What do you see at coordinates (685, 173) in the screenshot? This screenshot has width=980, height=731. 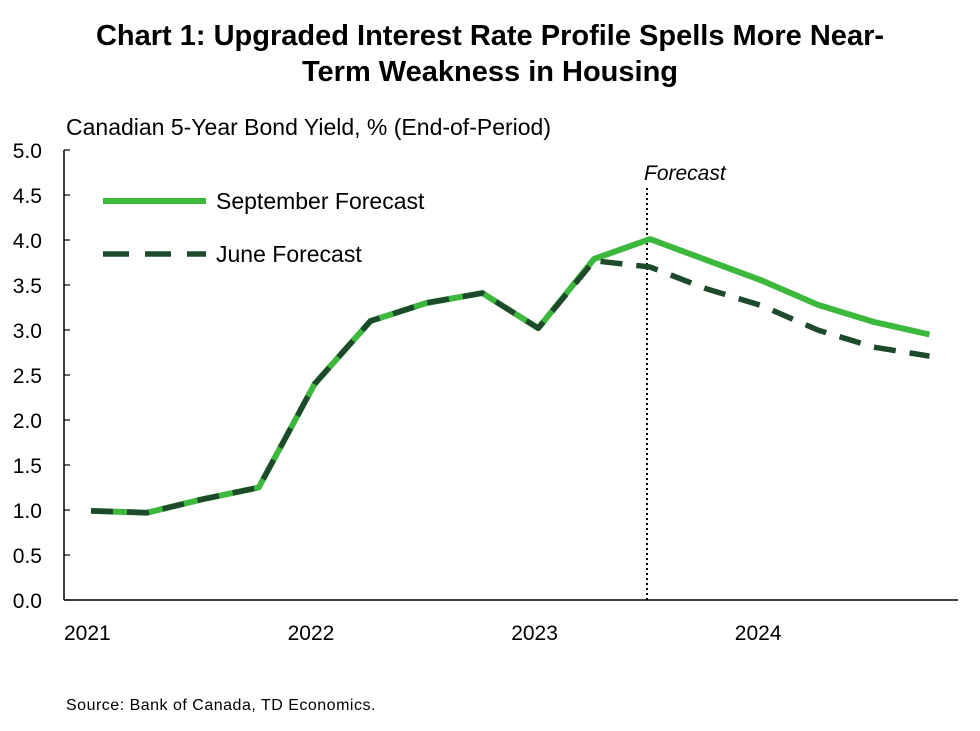 I see `forecast-label: Forecast` at bounding box center [685, 173].